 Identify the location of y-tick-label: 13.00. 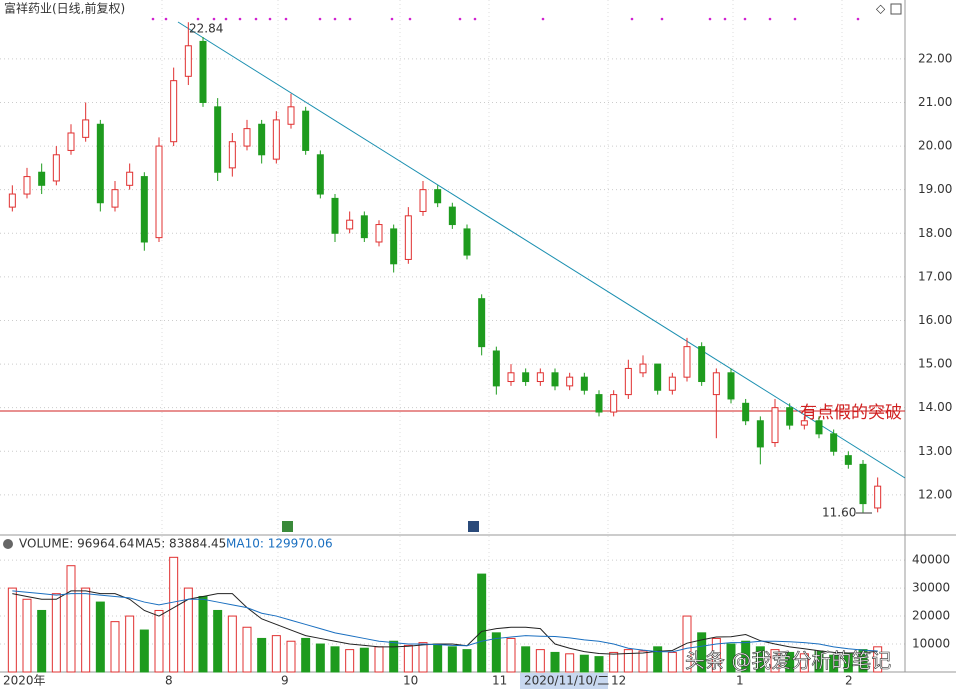
(935, 451).